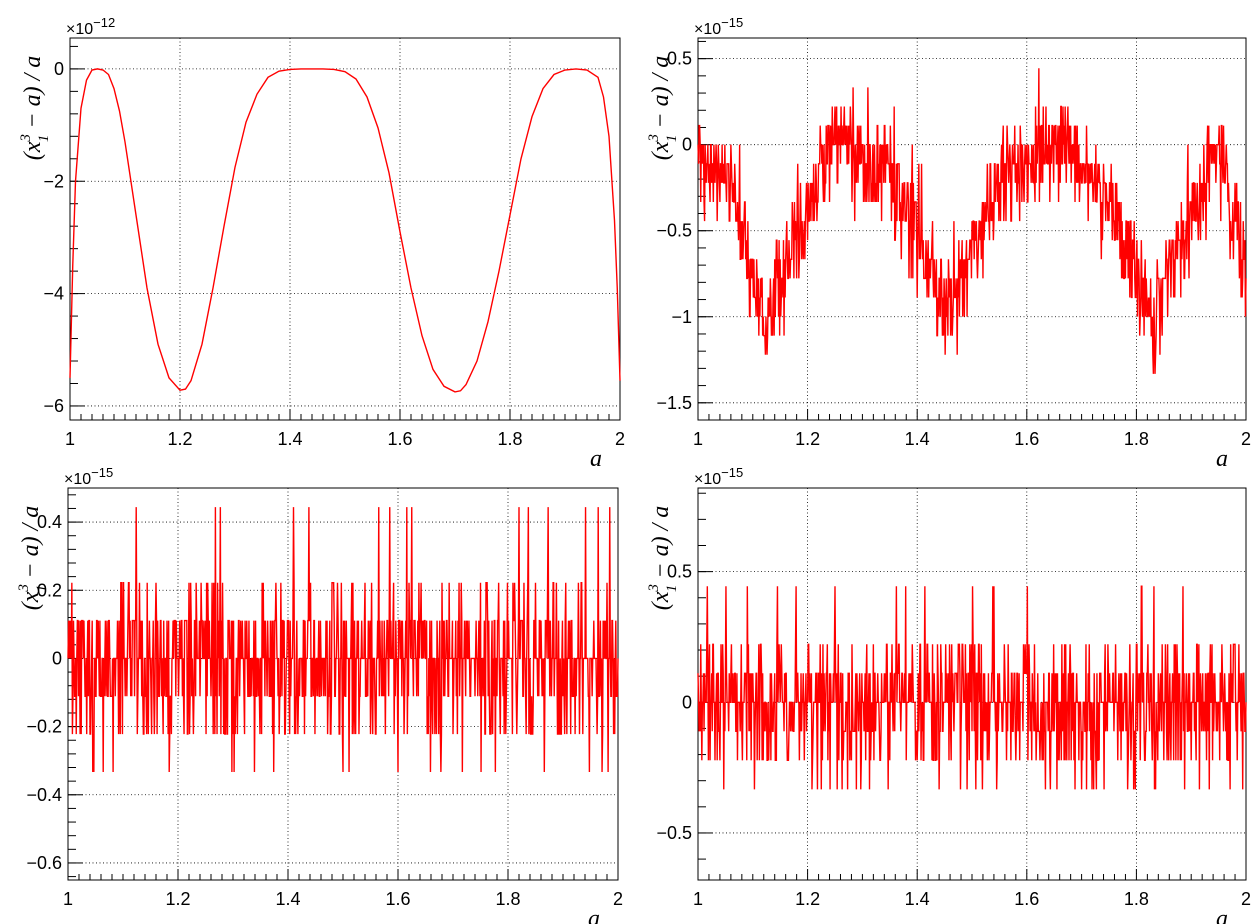 This screenshot has height=924, width=1256. I want to click on y-tick-label: −2, so click(53, 181).